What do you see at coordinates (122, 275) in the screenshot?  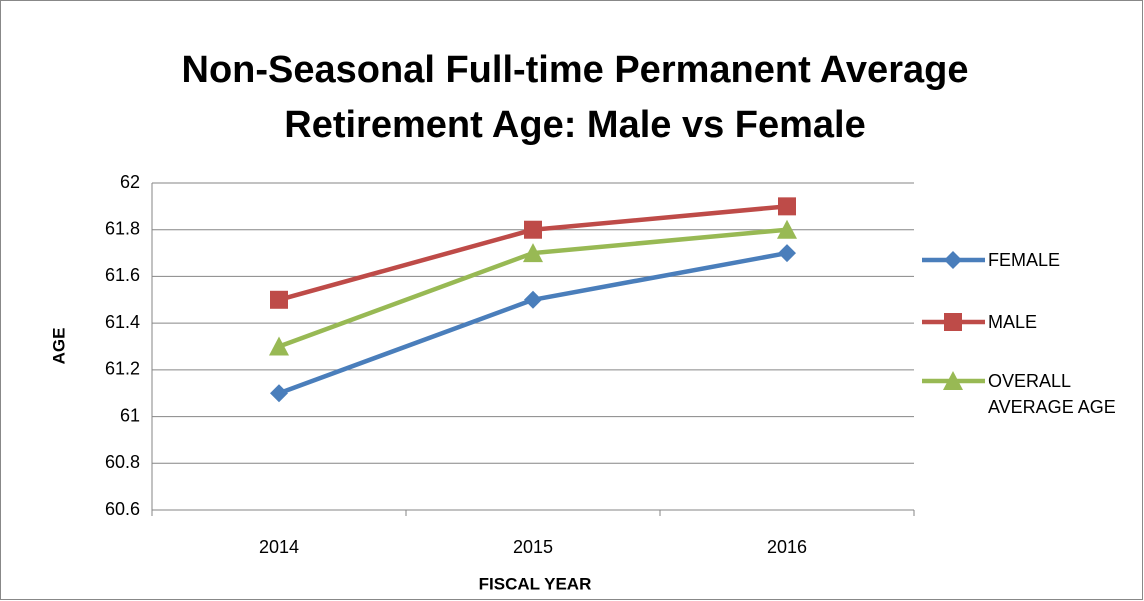 I see `y-tick-label: 61.6` at bounding box center [122, 275].